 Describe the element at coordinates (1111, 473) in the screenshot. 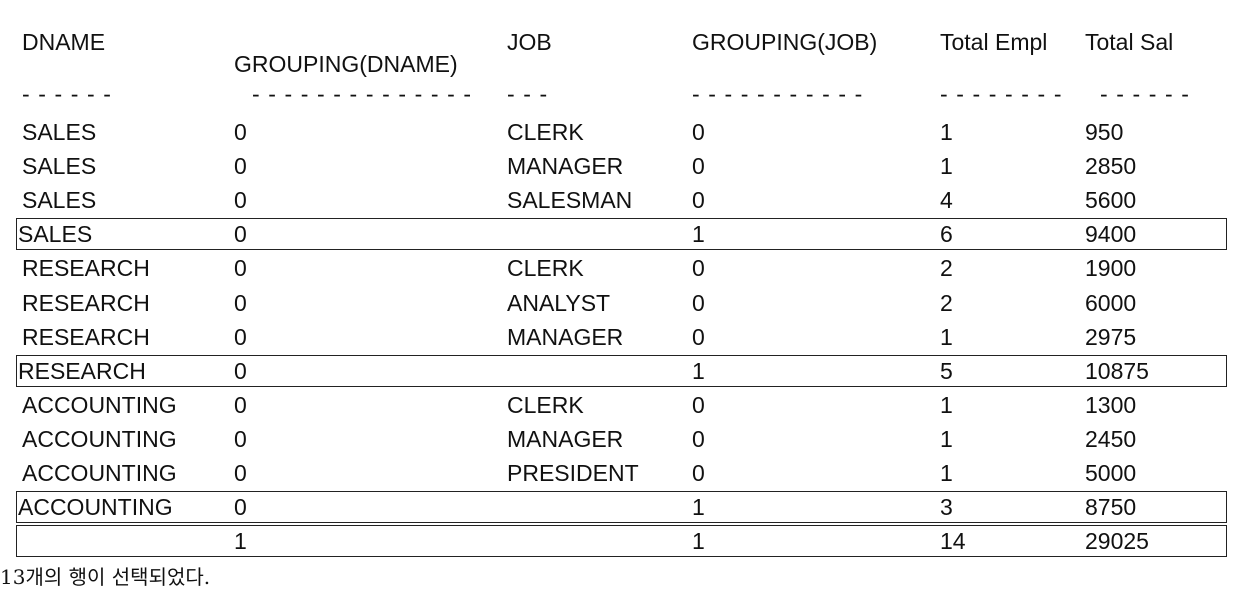

I see `table-cell: 5000` at that location.